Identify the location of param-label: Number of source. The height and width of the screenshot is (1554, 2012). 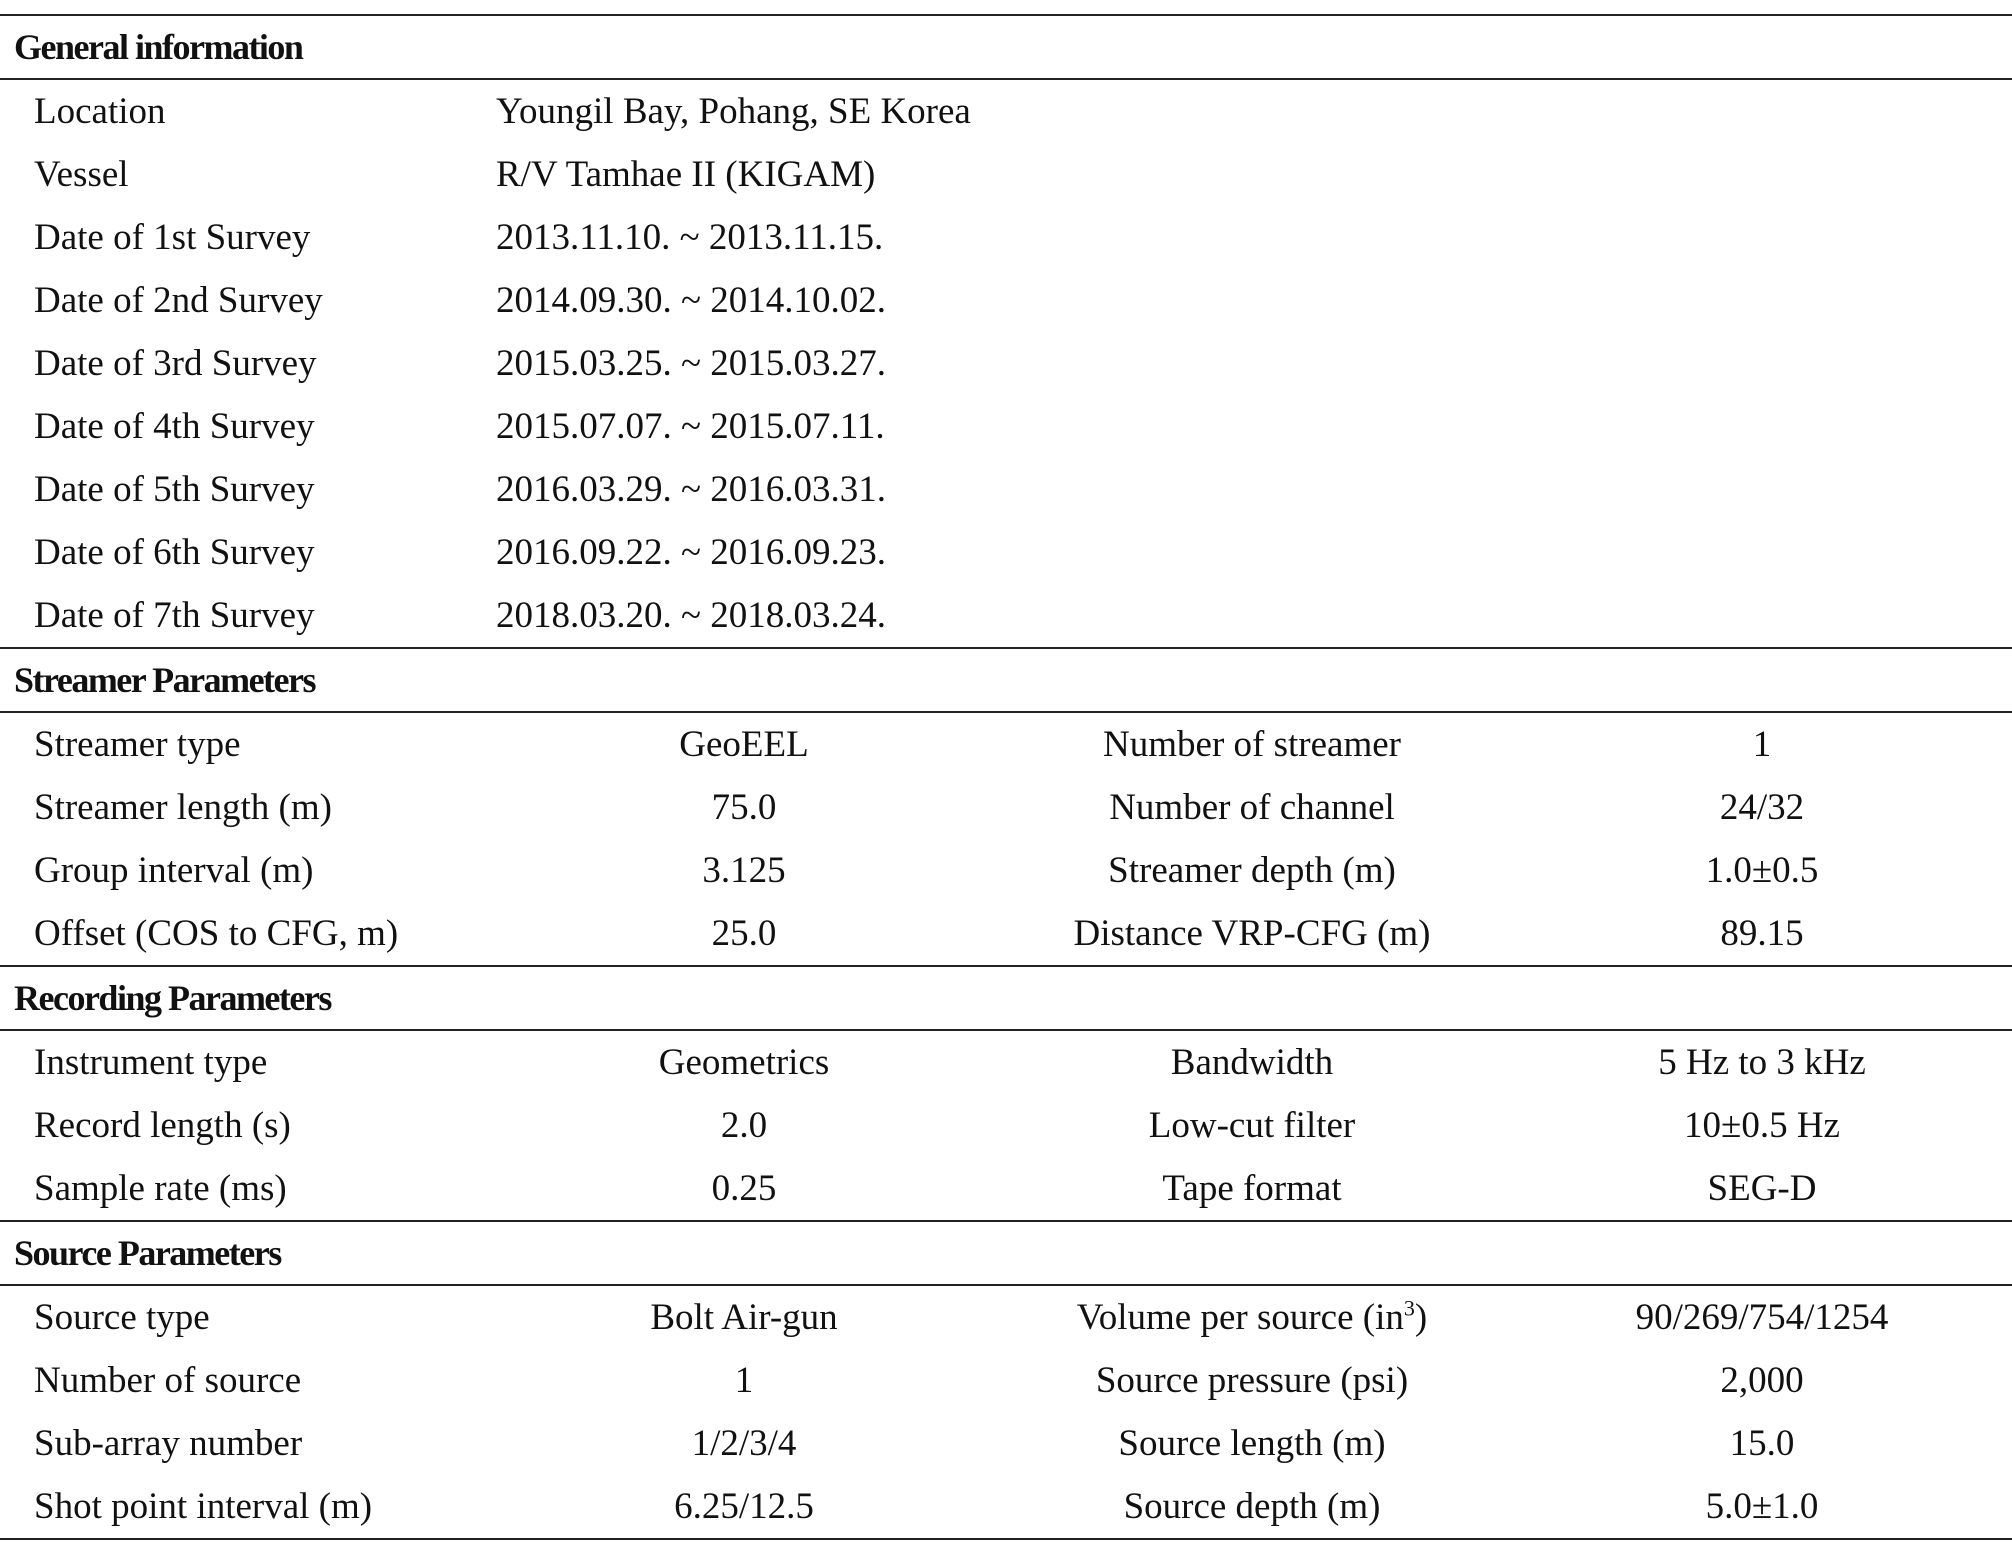
(168, 1380).